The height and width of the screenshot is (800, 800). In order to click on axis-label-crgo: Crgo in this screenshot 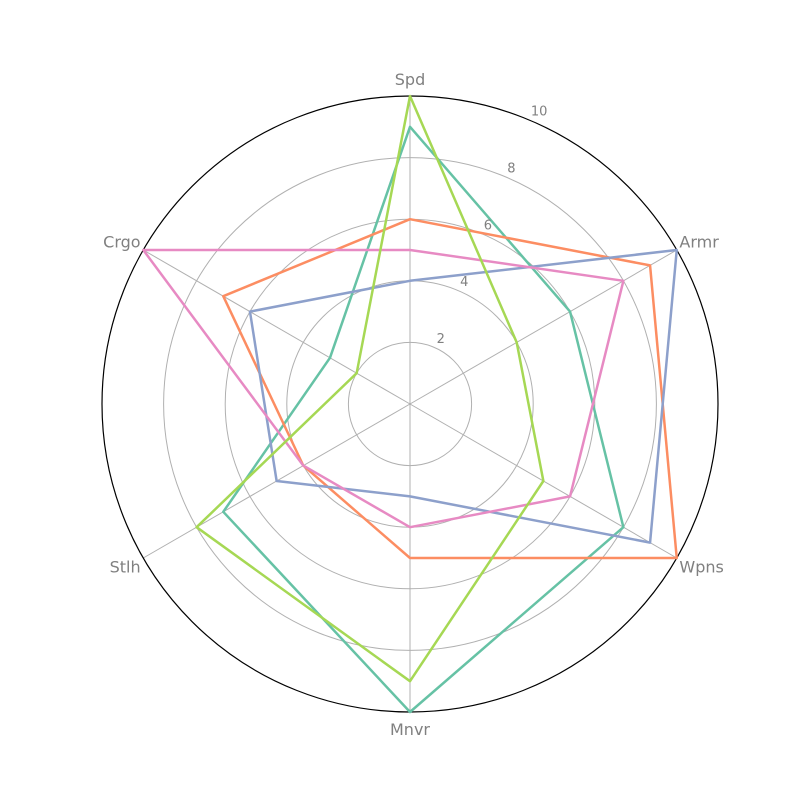, I will do `click(121, 242)`.